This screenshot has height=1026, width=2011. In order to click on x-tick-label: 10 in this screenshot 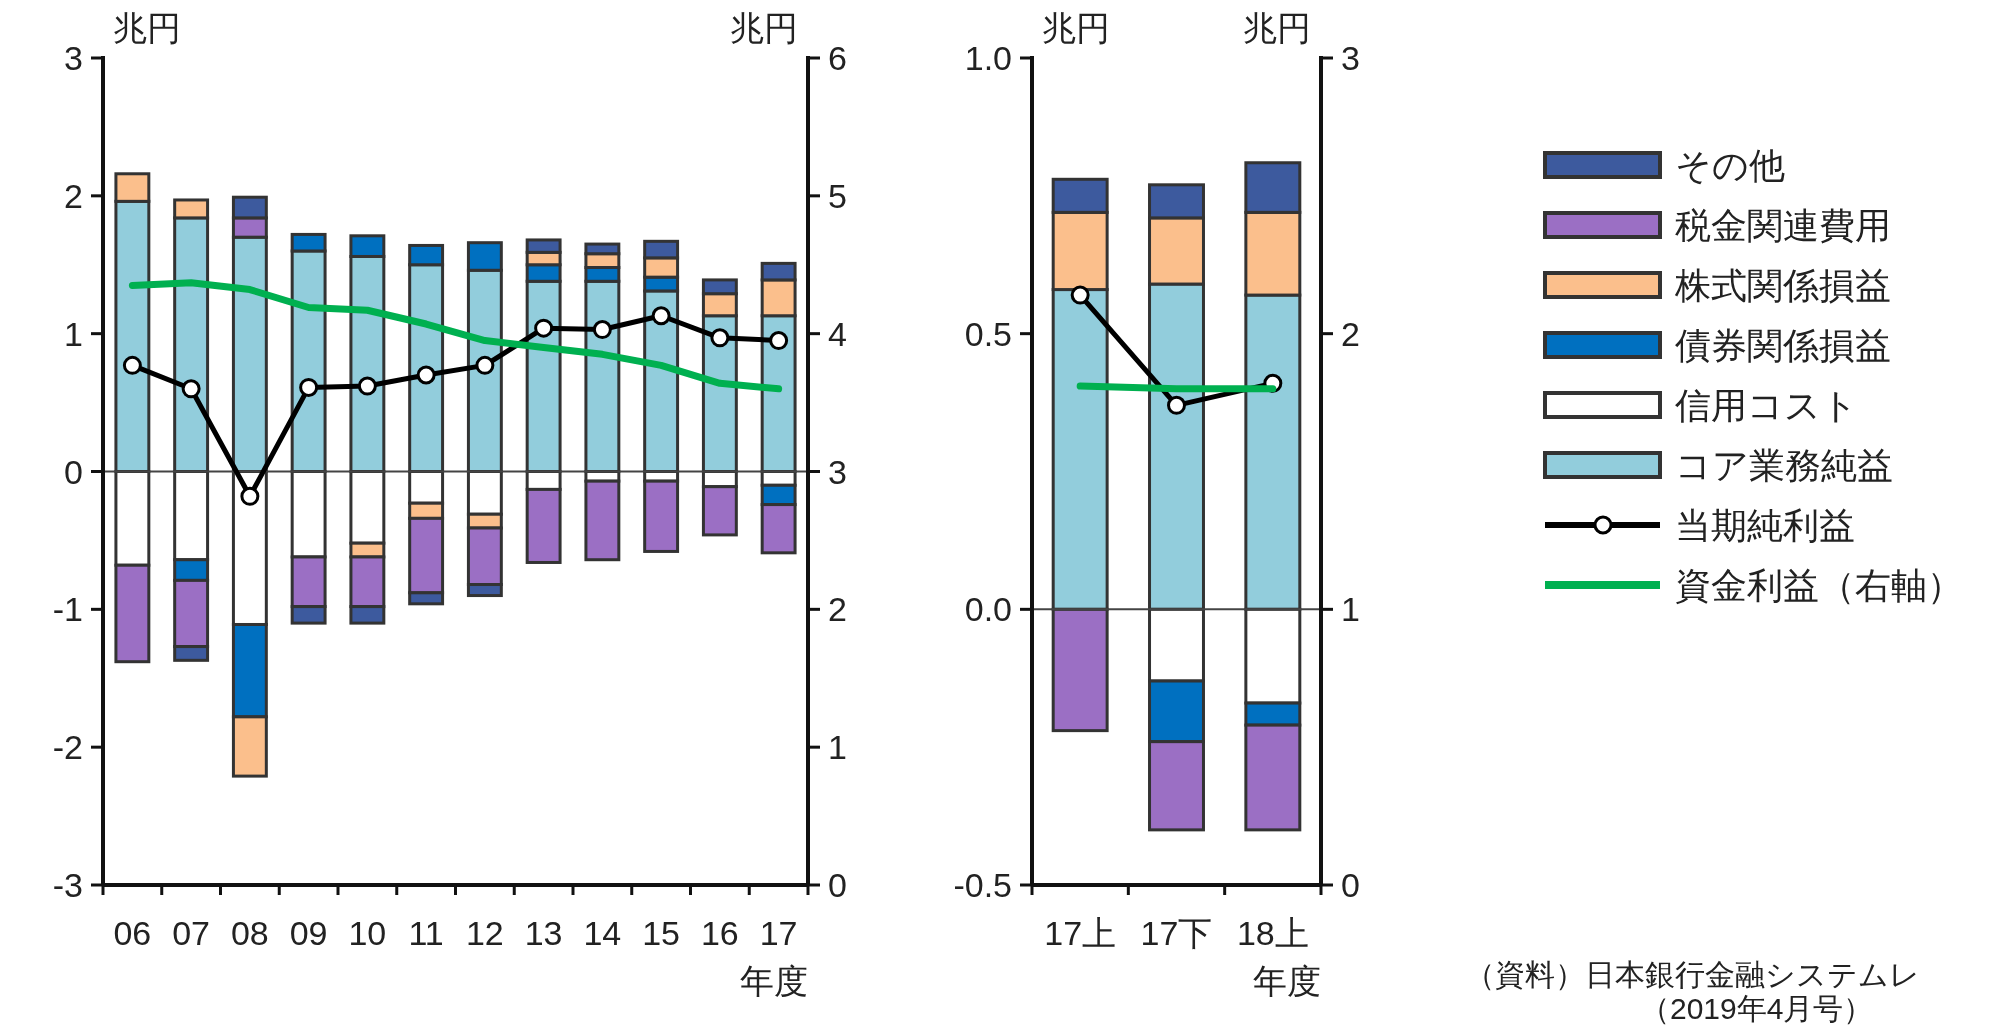, I will do `click(367, 933)`.